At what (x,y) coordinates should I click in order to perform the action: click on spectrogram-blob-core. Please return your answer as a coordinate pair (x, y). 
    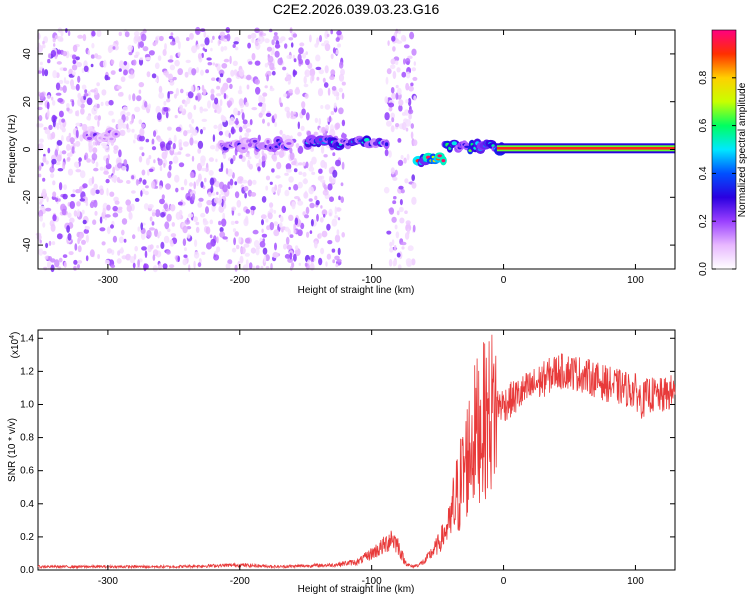
    Looking at the image, I should click on (440, 156).